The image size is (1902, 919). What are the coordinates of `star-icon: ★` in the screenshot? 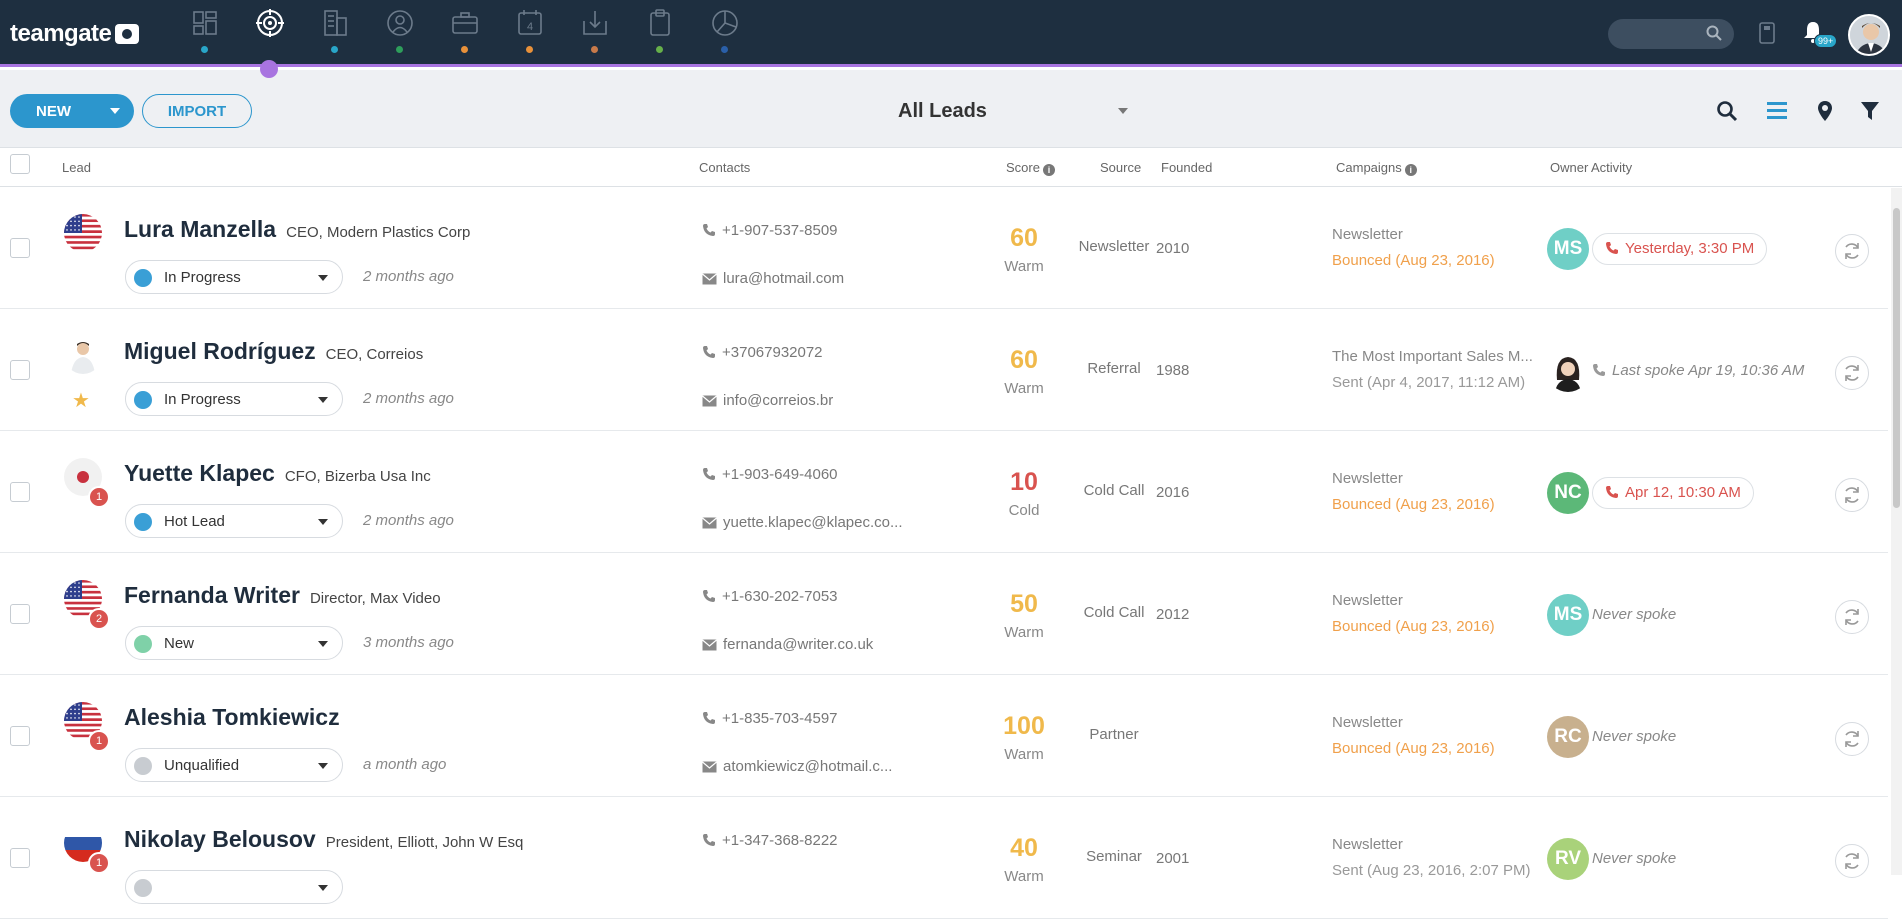 It's located at (81, 401).